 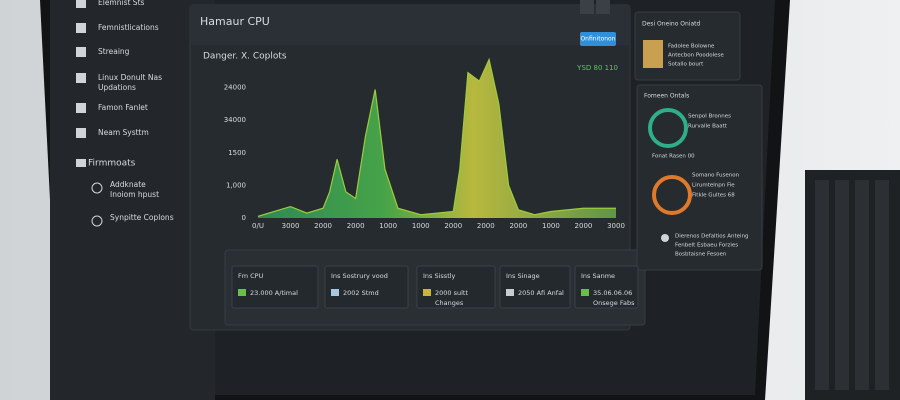 I want to click on sidebar-subitem: Addknate, so click(x=128, y=184).